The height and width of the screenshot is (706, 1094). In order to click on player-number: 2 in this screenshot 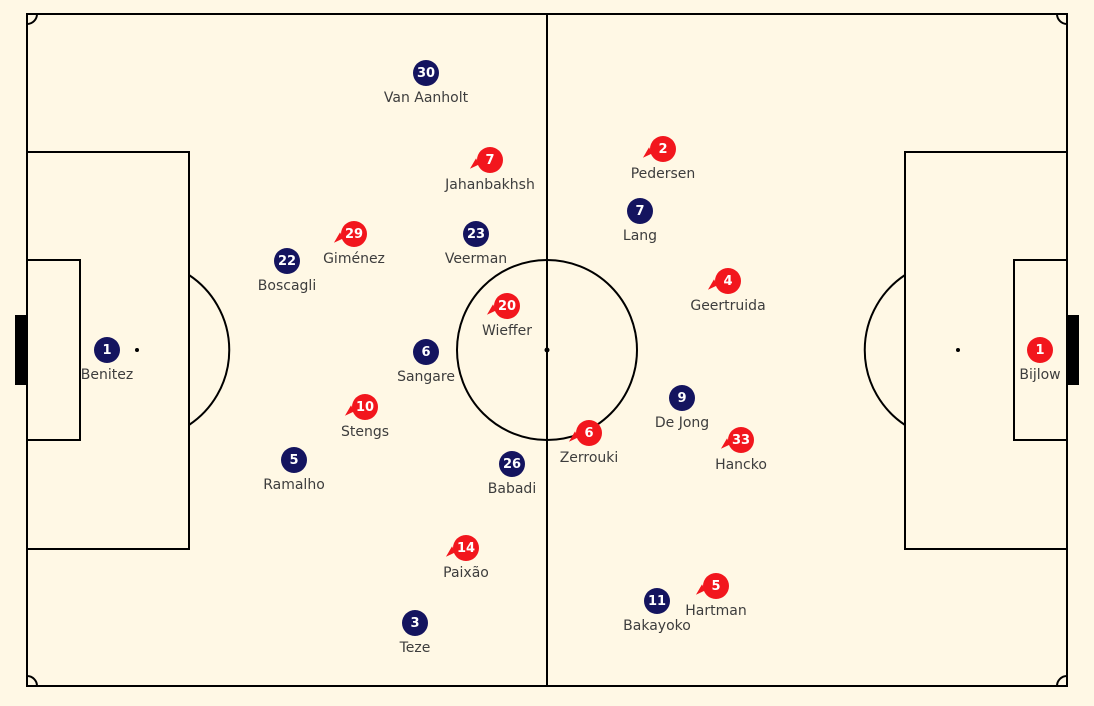, I will do `click(663, 149)`.